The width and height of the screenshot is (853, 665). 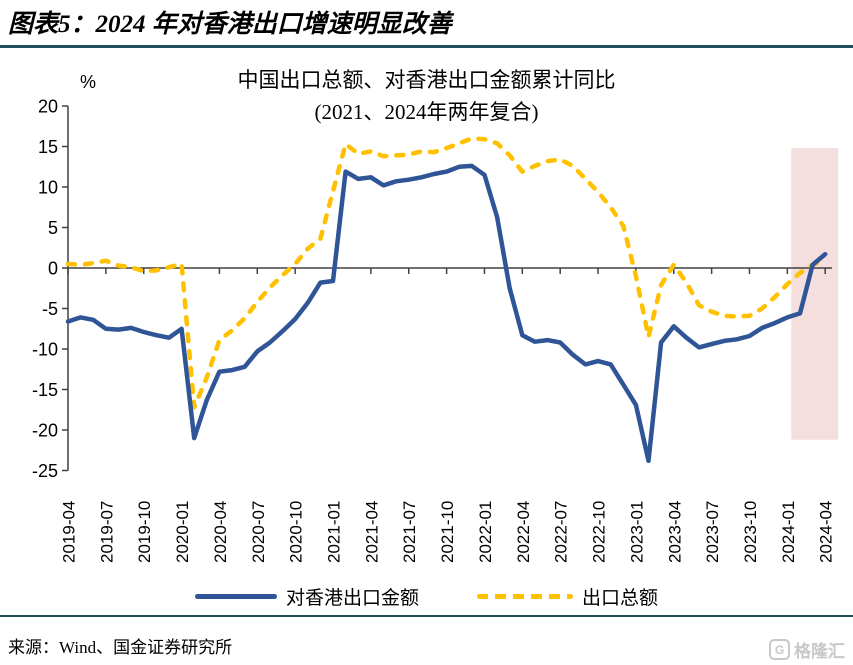 What do you see at coordinates (48, 107) in the screenshot?
I see `y-axis-tick-label: 20` at bounding box center [48, 107].